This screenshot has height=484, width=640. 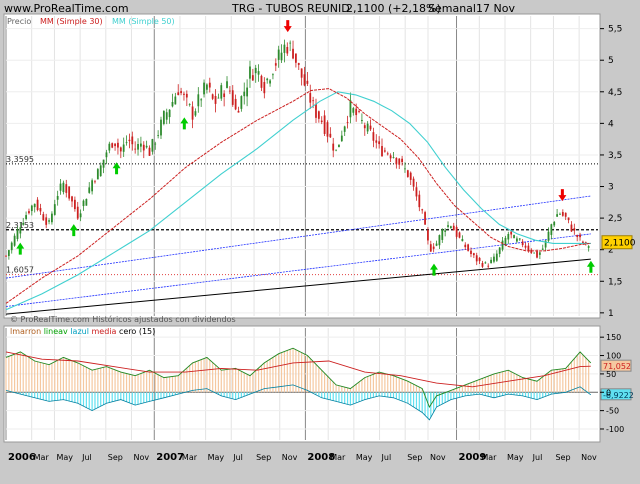 I want to click on x-tick-label: 2009, so click(x=473, y=457).